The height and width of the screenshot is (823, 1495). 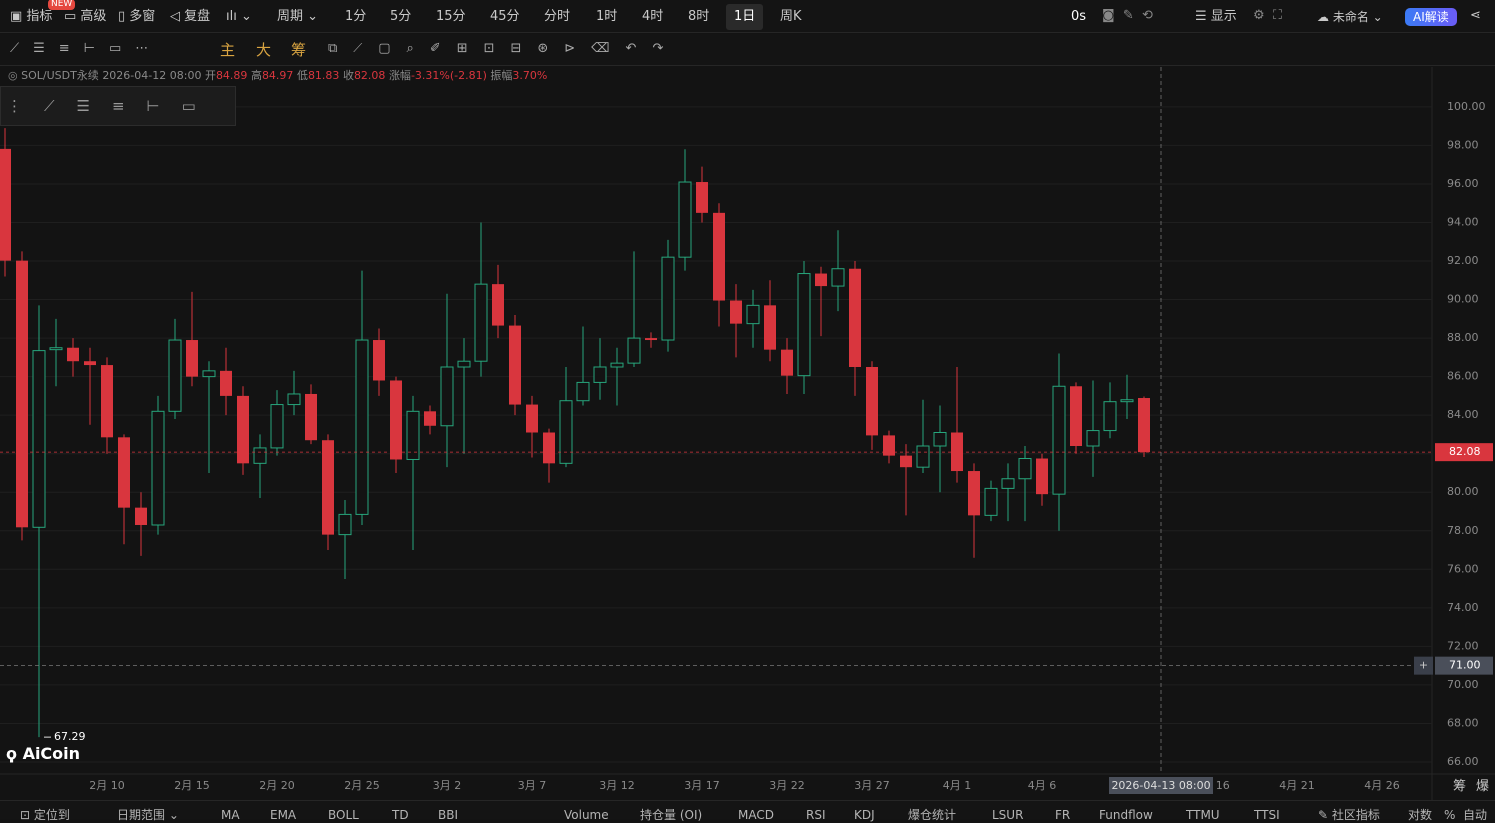 What do you see at coordinates (356, 16) in the screenshot?
I see `interval: 1分` at bounding box center [356, 16].